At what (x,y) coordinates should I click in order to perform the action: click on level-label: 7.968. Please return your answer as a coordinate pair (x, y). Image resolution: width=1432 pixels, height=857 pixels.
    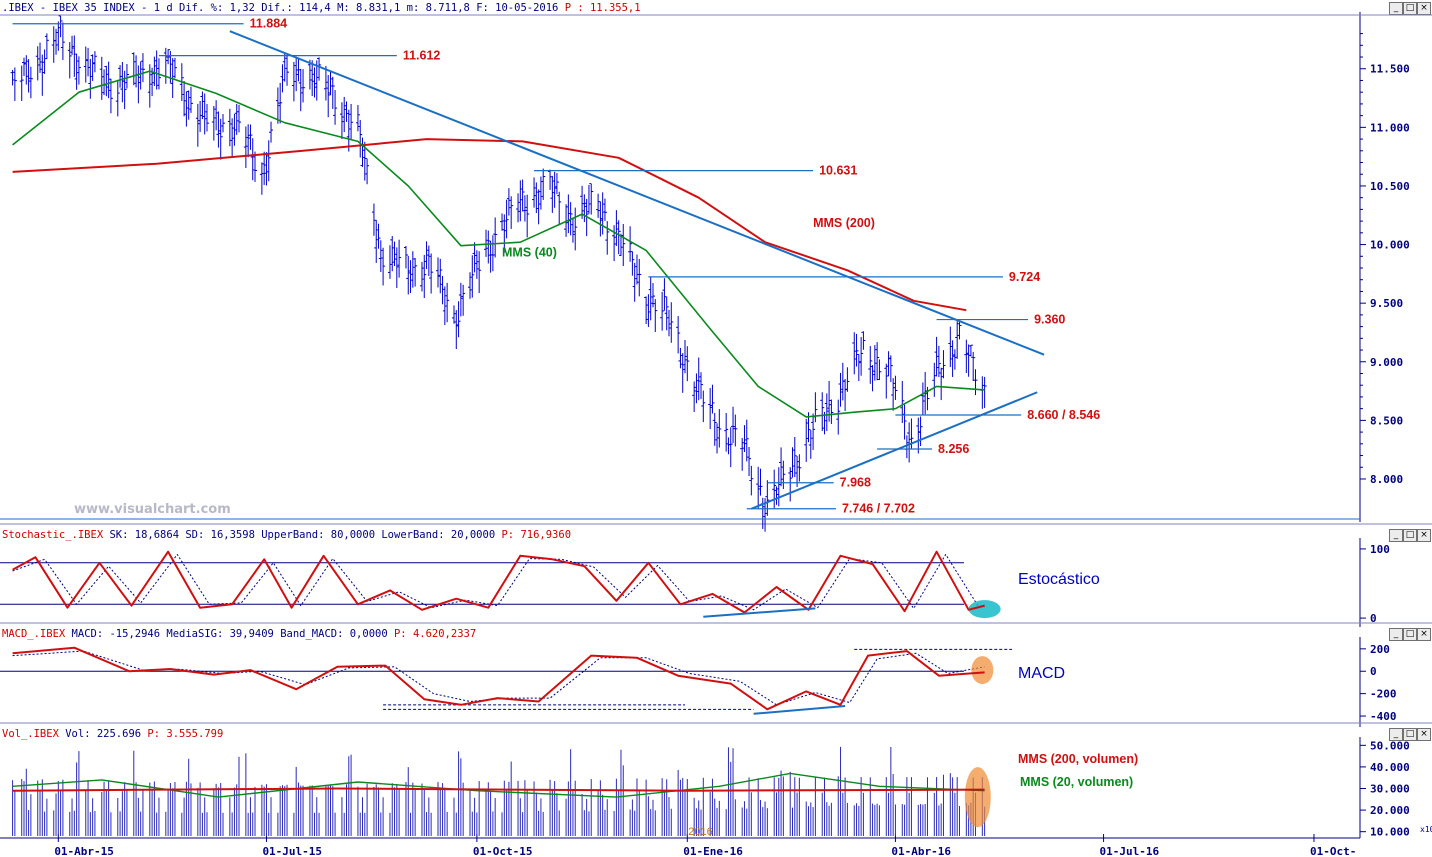
    Looking at the image, I should click on (855, 483).